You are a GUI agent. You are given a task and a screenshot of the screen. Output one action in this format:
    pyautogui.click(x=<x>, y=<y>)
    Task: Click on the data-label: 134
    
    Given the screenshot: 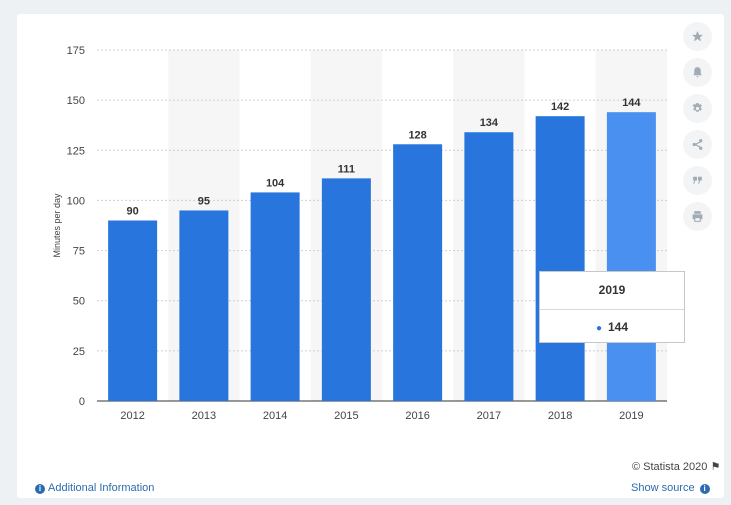 What is the action you would take?
    pyautogui.click(x=489, y=123)
    